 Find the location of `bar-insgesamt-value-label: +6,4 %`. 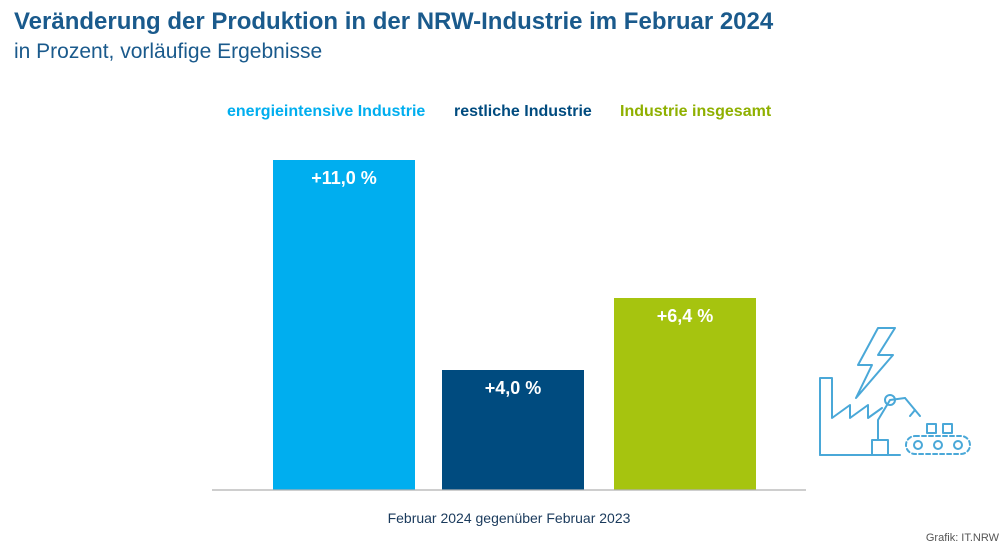

bar-insgesamt-value-label: +6,4 % is located at coordinates (685, 316).